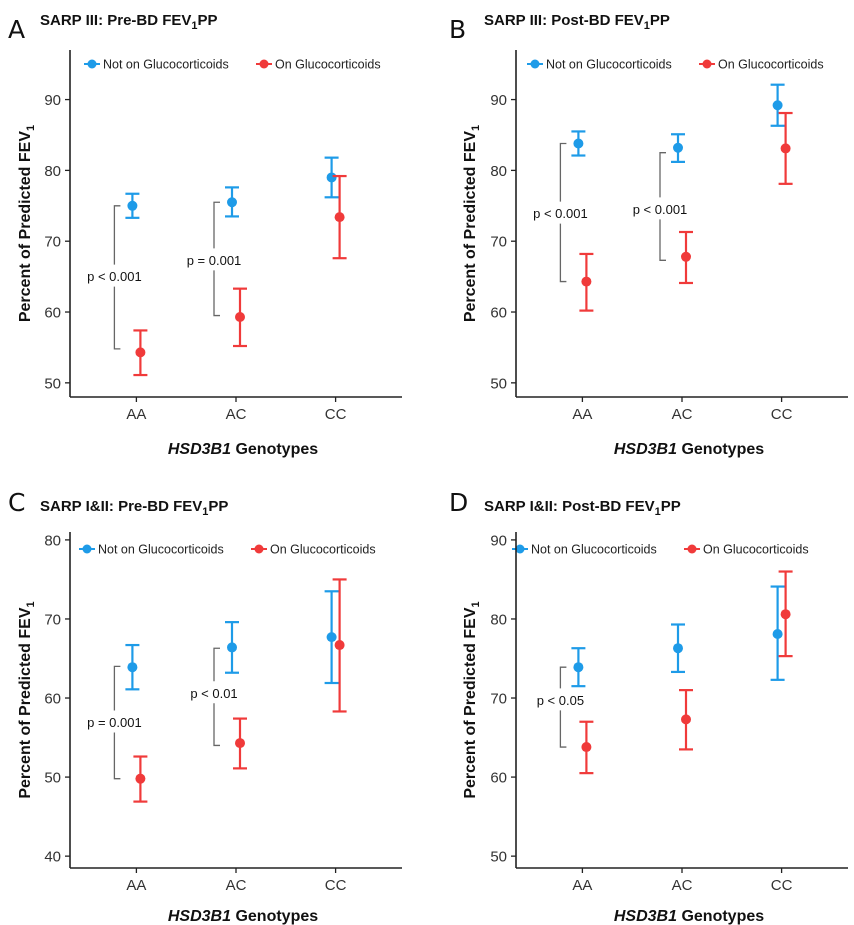 The image size is (854, 925). I want to click on panel-letter: A, so click(16, 29).